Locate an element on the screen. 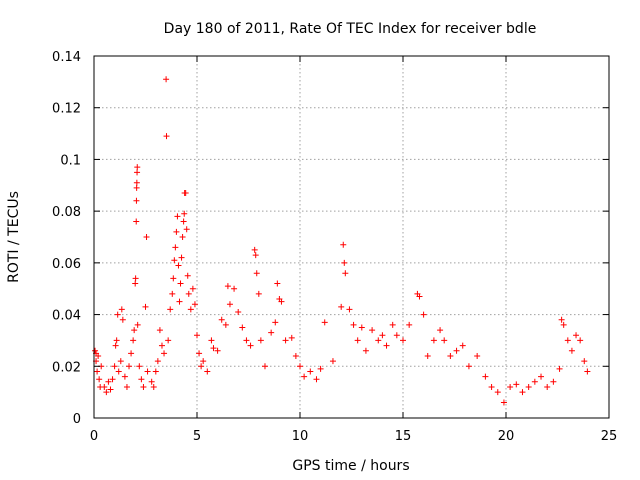  x-tick-label: 5 is located at coordinates (197, 436).